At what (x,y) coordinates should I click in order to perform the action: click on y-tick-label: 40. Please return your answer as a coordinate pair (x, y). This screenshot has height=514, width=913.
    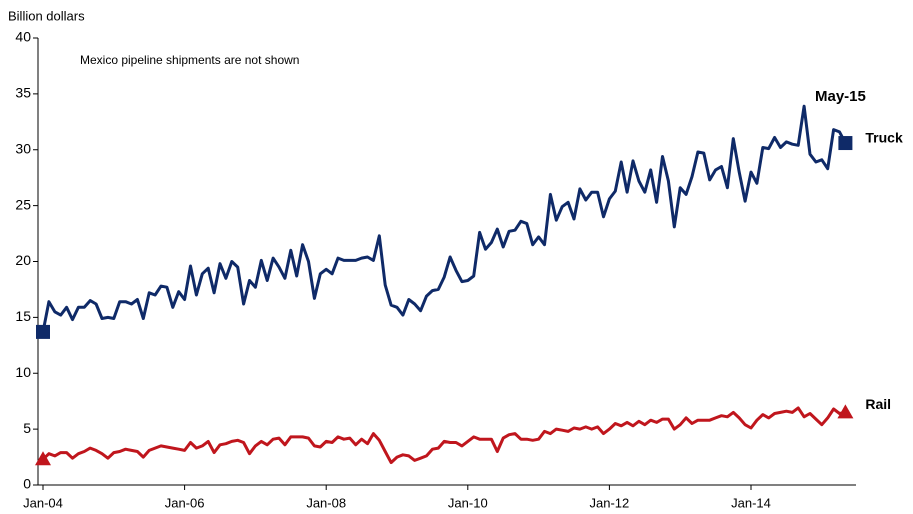
    Looking at the image, I should click on (23, 37).